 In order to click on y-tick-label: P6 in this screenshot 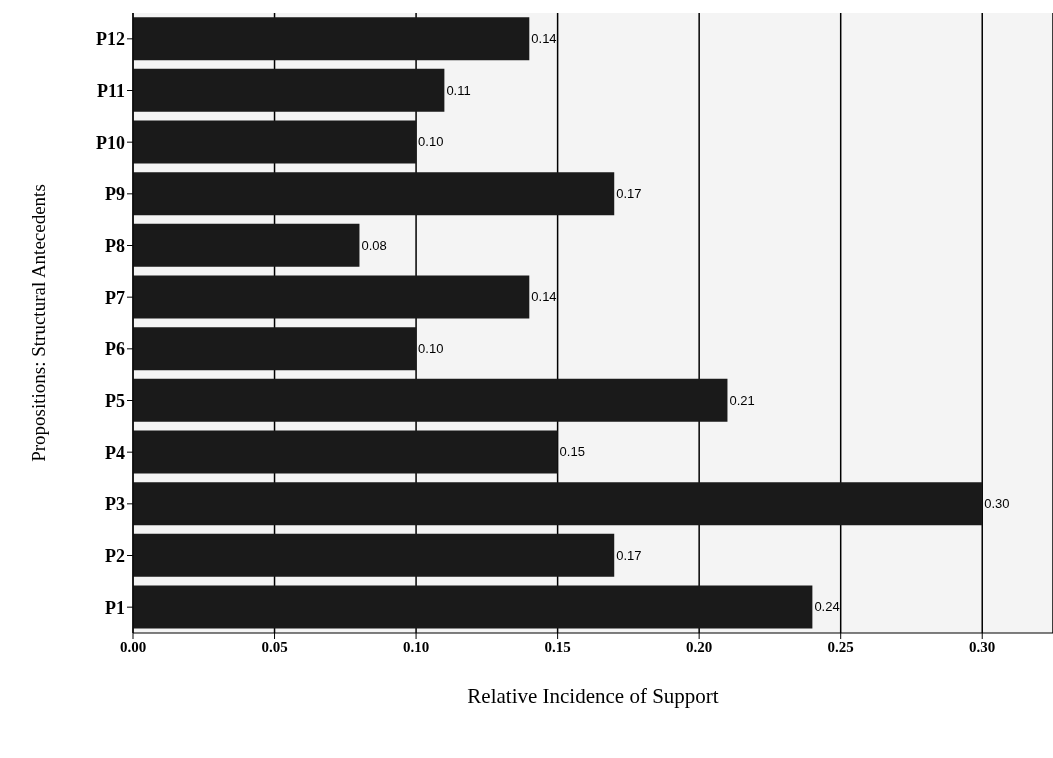, I will do `click(115, 349)`.